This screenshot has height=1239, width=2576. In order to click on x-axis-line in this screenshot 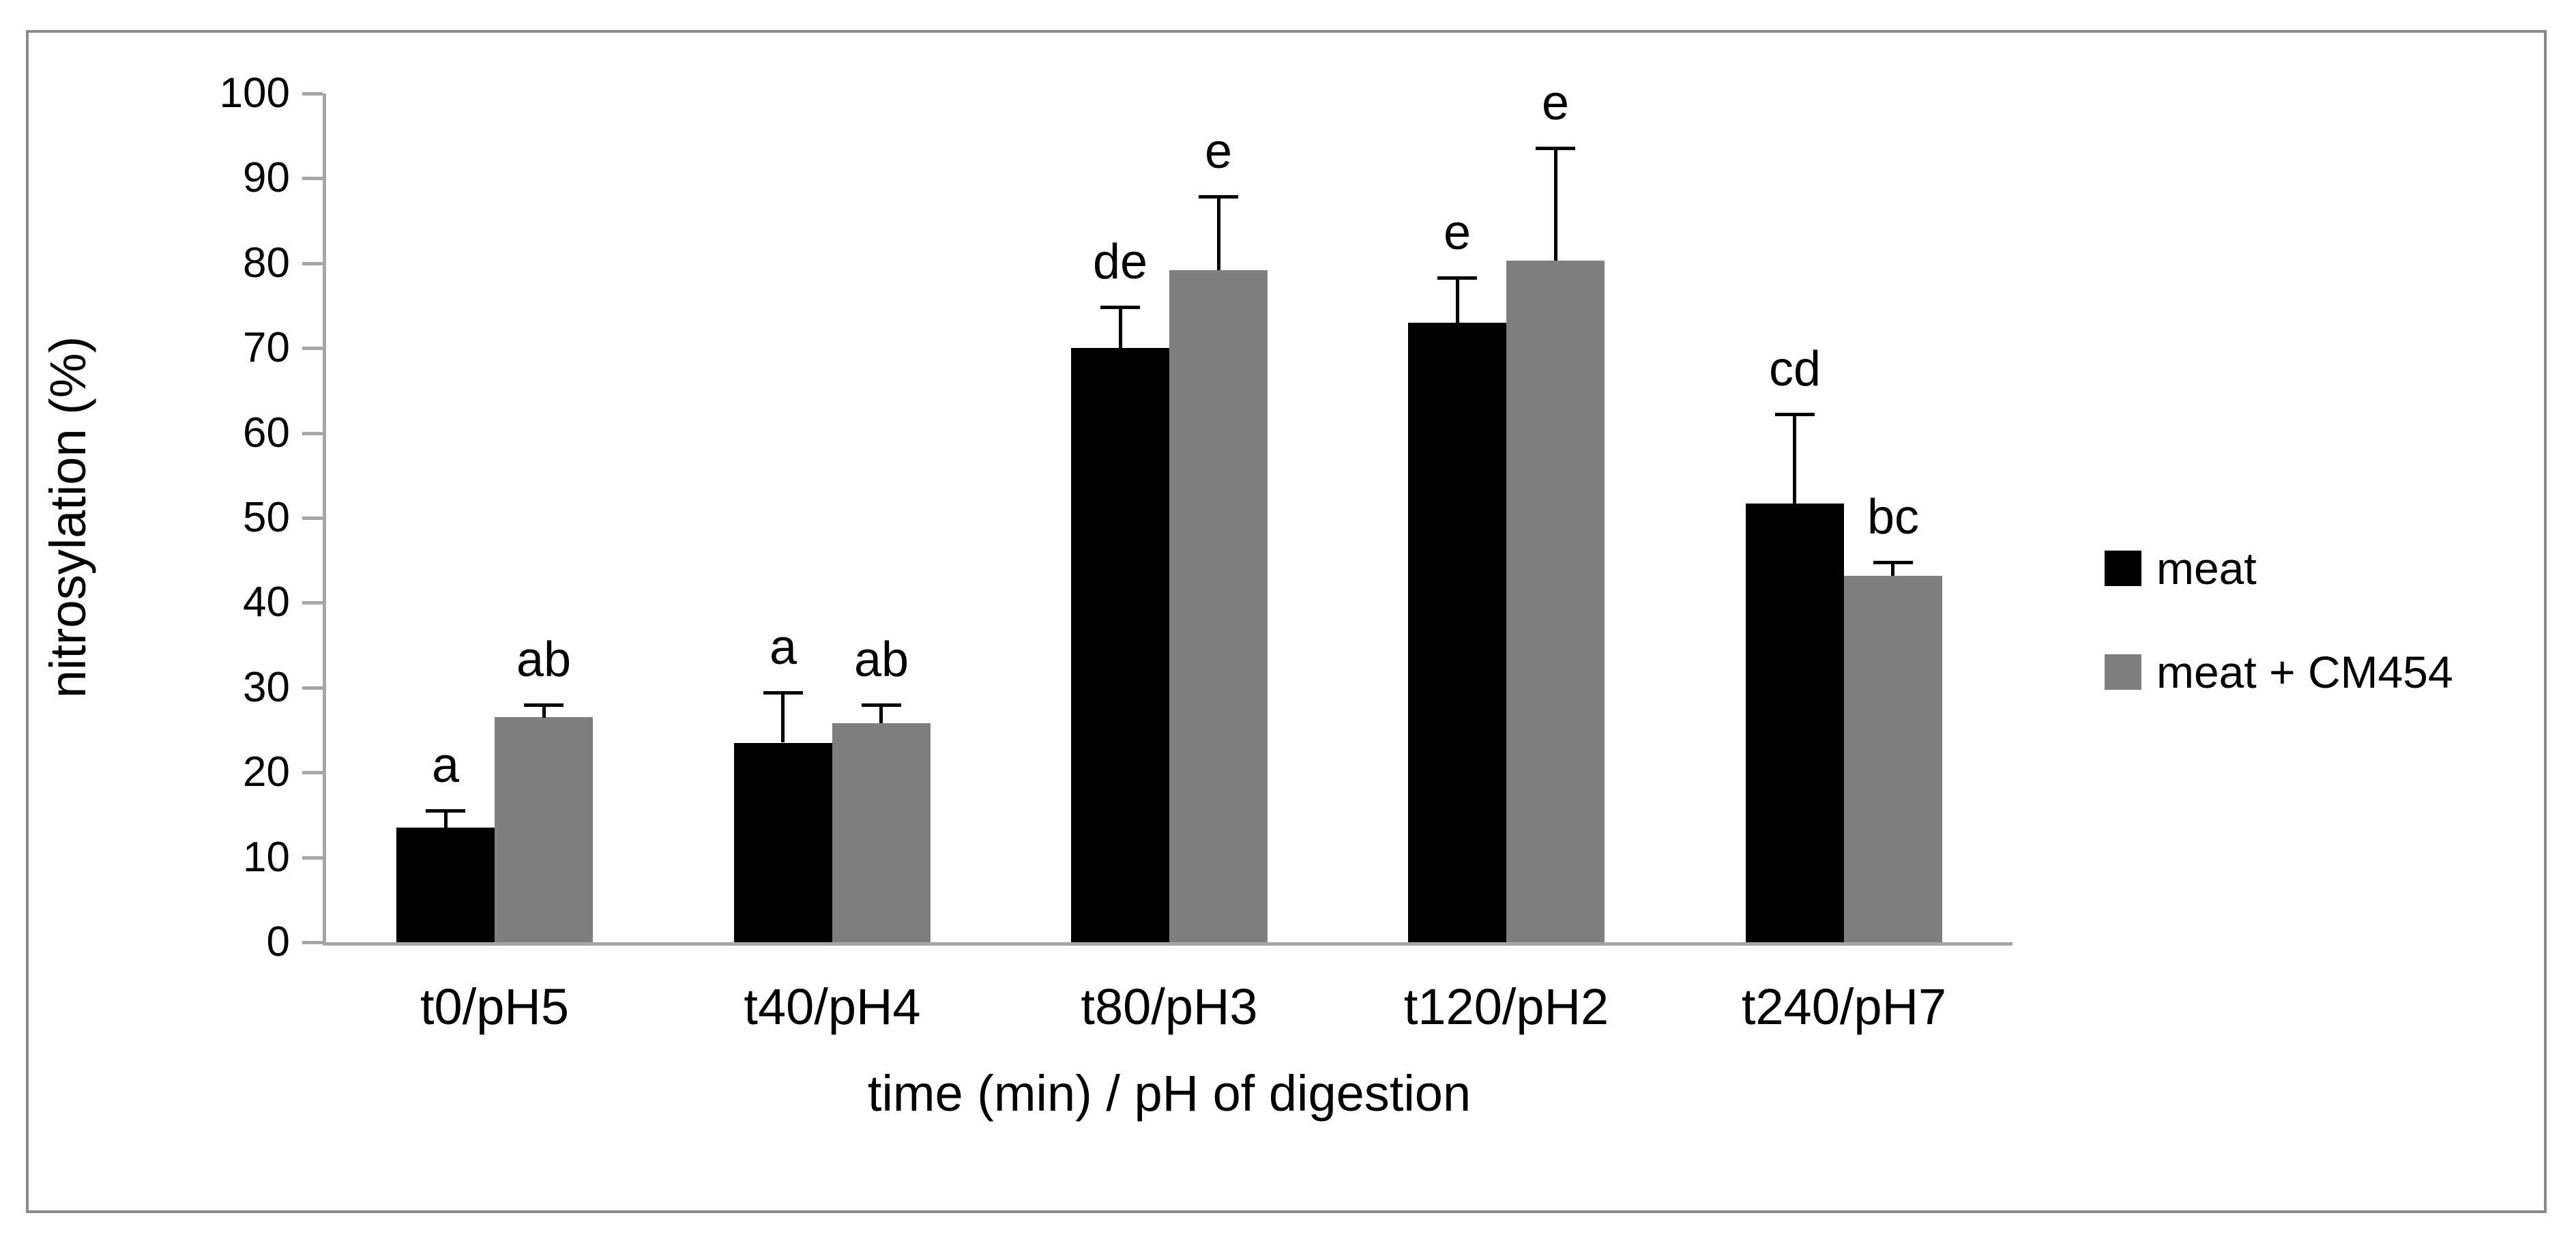, I will do `click(1167, 944)`.